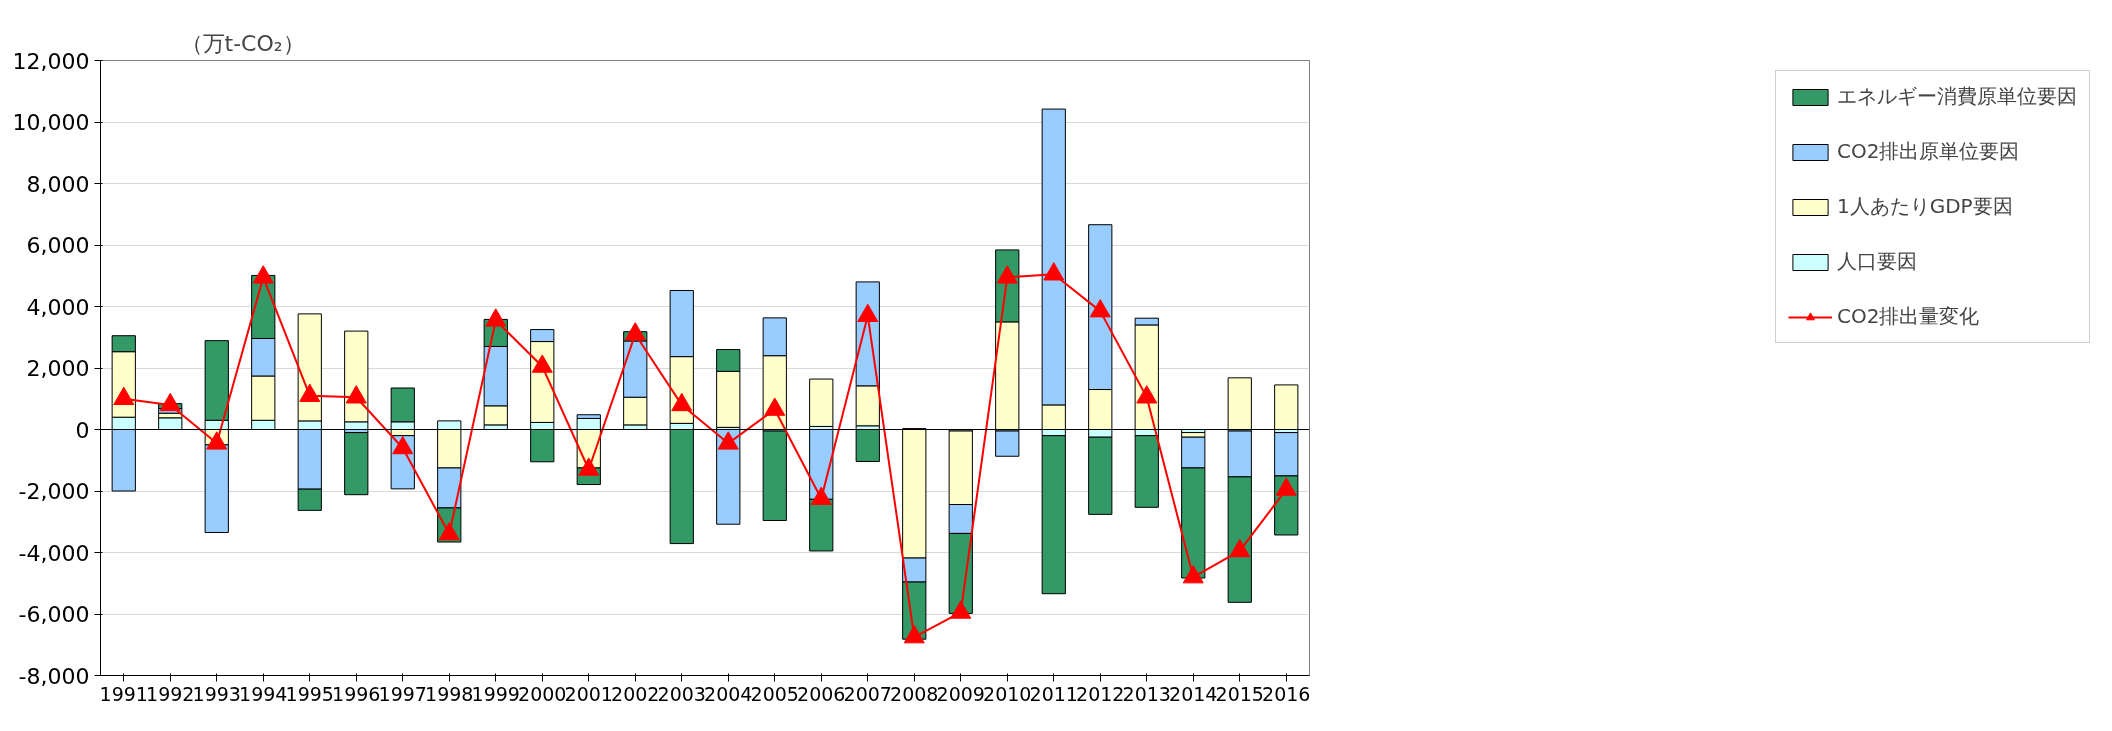  Describe the element at coordinates (1877, 261) in the screenshot. I see `legend-label: 人口要因` at that location.